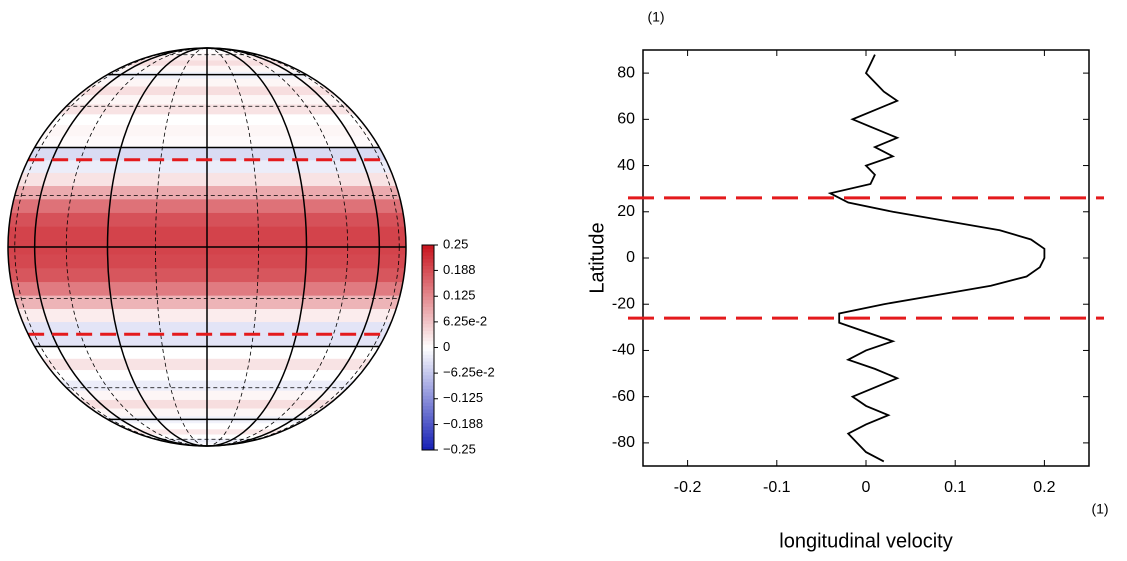 Image resolution: width=1127 pixels, height=561 pixels. I want to click on y-tick-label: 0, so click(630, 257).